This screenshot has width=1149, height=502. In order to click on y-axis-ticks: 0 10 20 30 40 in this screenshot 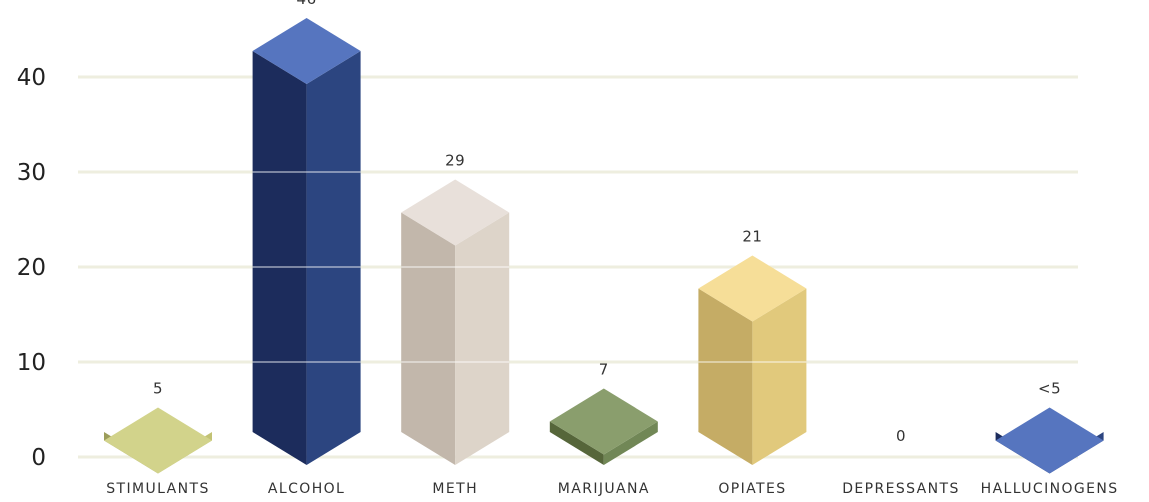, I will do `click(31, 268)`.